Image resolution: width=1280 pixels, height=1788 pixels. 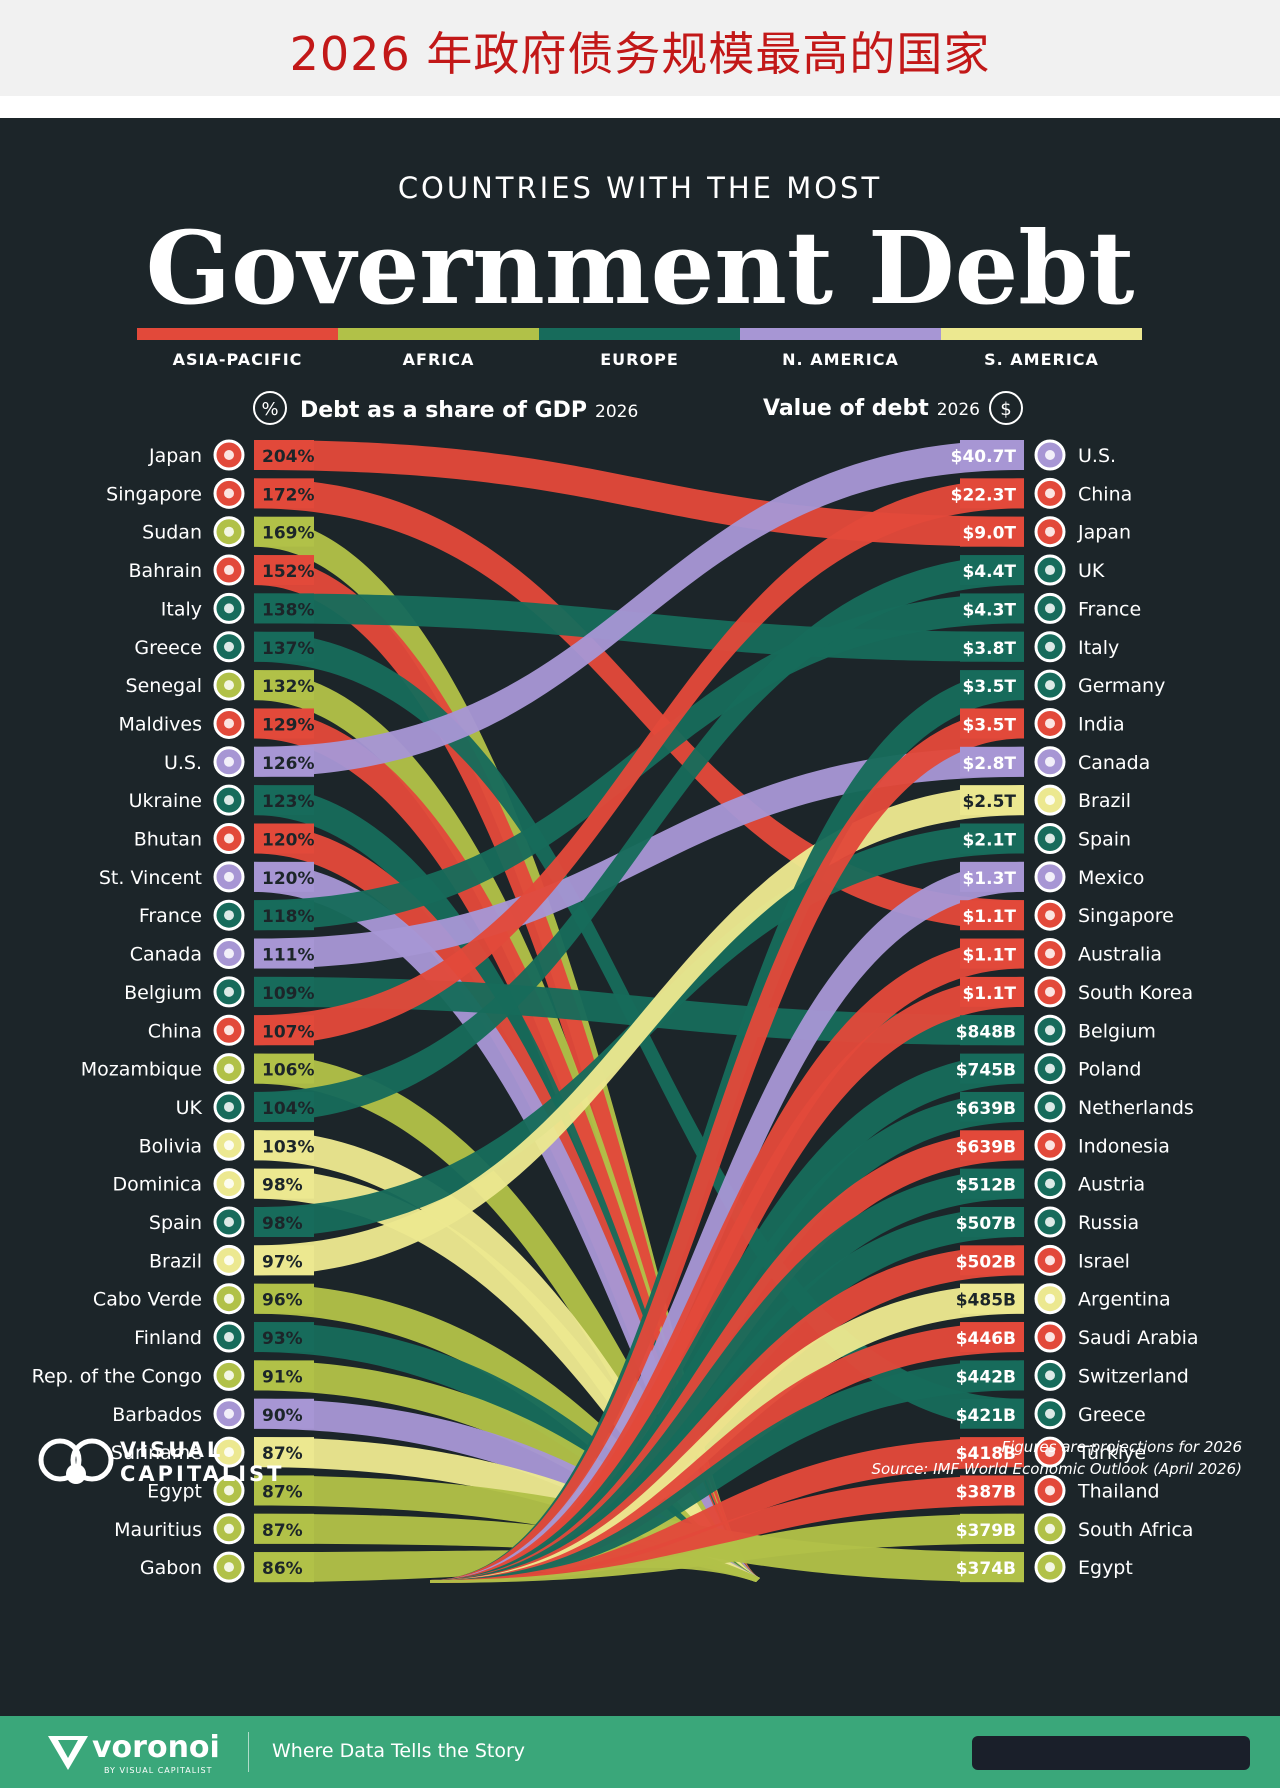 I want to click on mozambique-flag-icon, so click(x=229, y=1069).